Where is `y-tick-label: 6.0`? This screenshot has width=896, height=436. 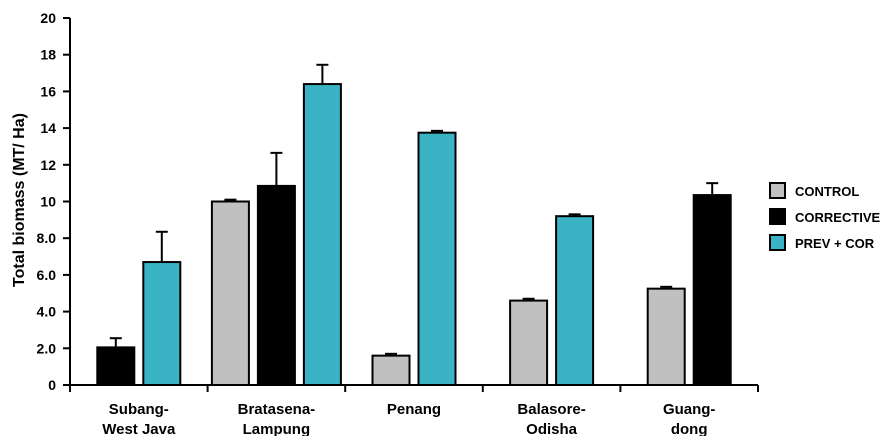 y-tick-label: 6.0 is located at coordinates (47, 275).